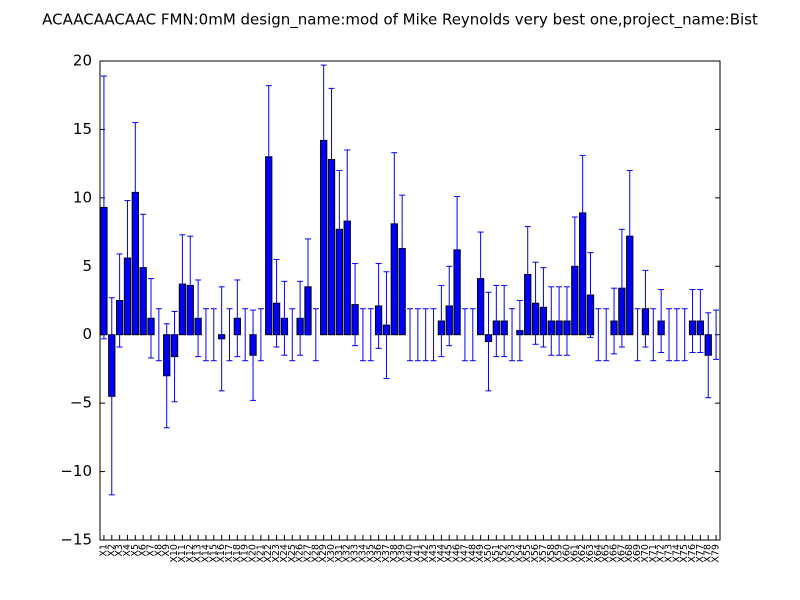  I want to click on x-tick-label: X47, so click(464, 553).